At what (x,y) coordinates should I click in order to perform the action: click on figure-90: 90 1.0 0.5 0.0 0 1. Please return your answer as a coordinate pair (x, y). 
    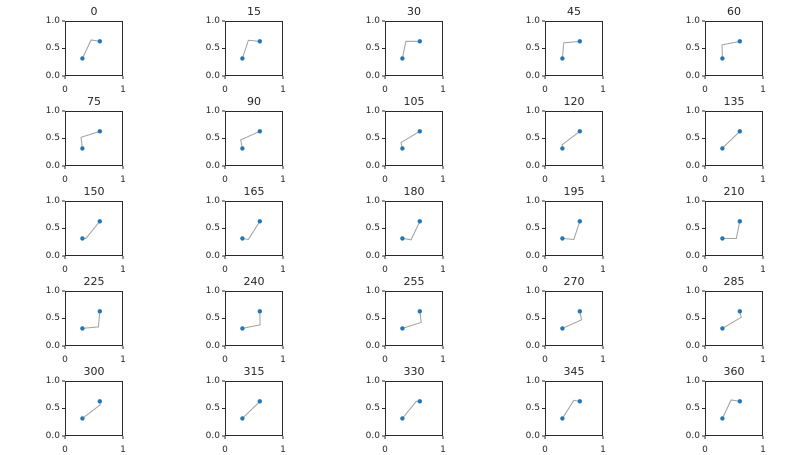
    Looking at the image, I should click on (241, 140).